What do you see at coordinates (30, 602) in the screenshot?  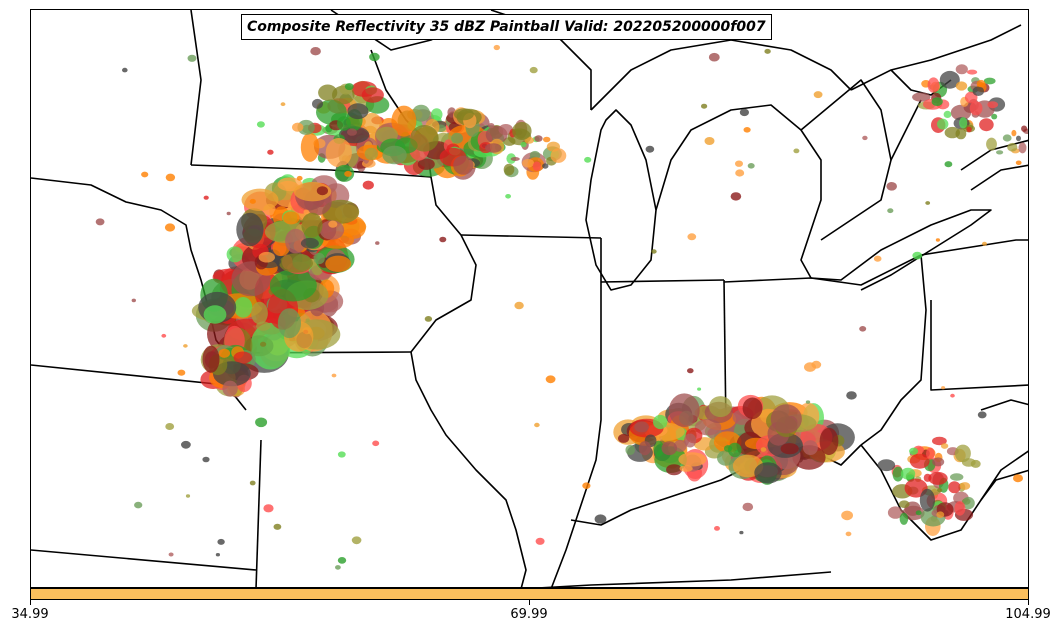 I see `colorbar-tick-min` at bounding box center [30, 602].